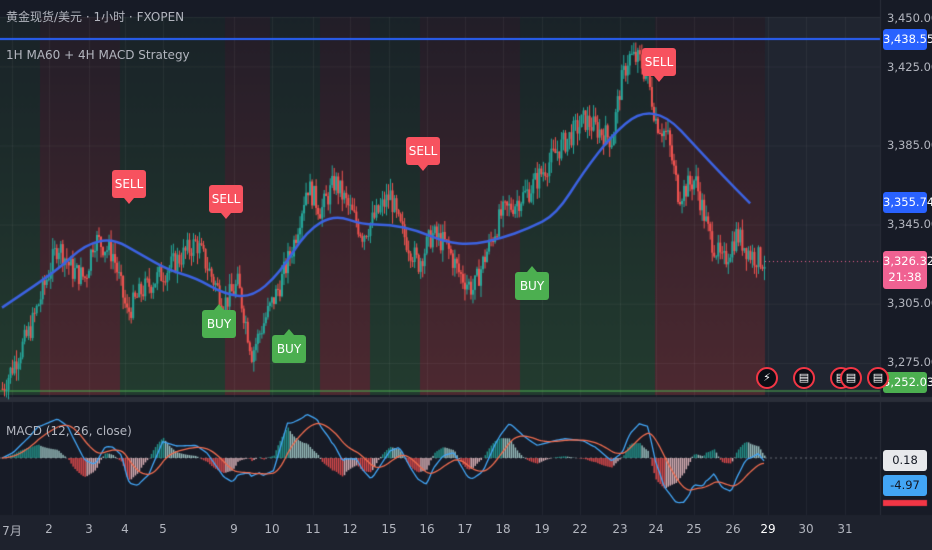  Describe the element at coordinates (95, 17) in the screenshot. I see `symbol-title: 黄金现货/美元 · 1小时 · FXOPEN` at that location.